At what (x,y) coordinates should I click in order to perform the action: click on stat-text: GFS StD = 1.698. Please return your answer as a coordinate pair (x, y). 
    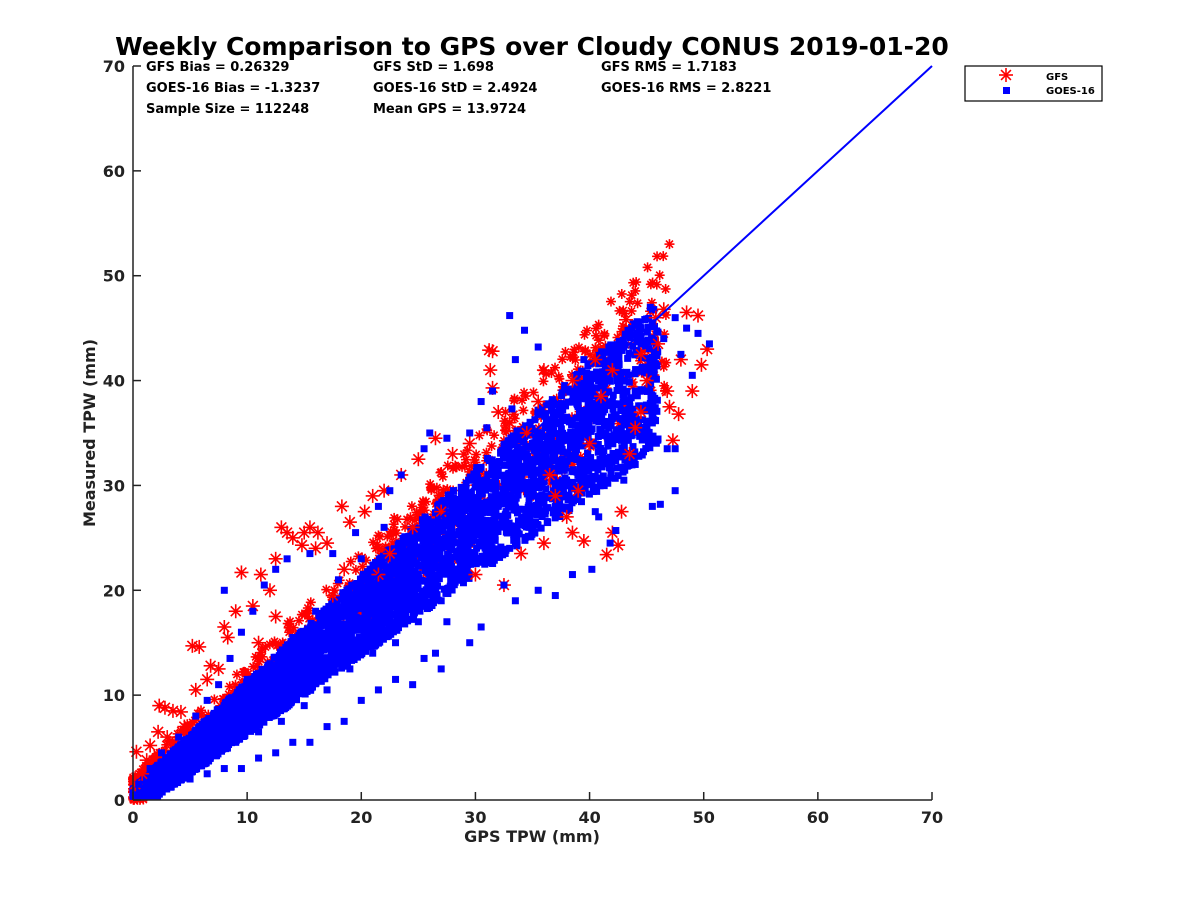
    Looking at the image, I should click on (433, 67).